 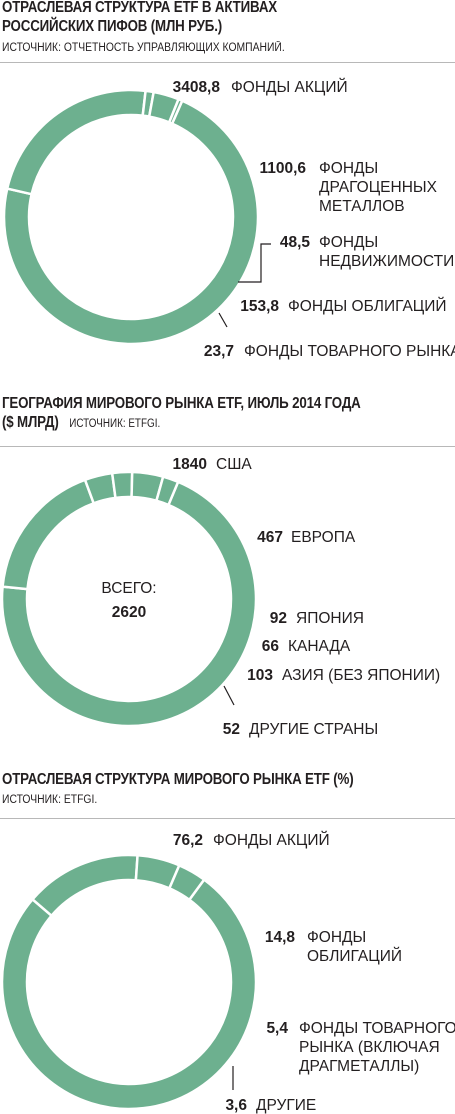 I want to click on chart-3-category-label-3-line-1: ФОНДЫ ТОВАРНОГО, so click(x=377, y=1028).